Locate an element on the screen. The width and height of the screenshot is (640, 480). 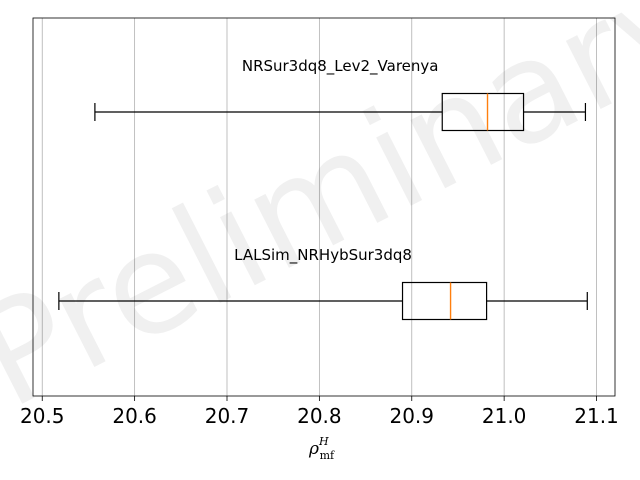
x-tick-label: 20.5 is located at coordinates (42, 416).